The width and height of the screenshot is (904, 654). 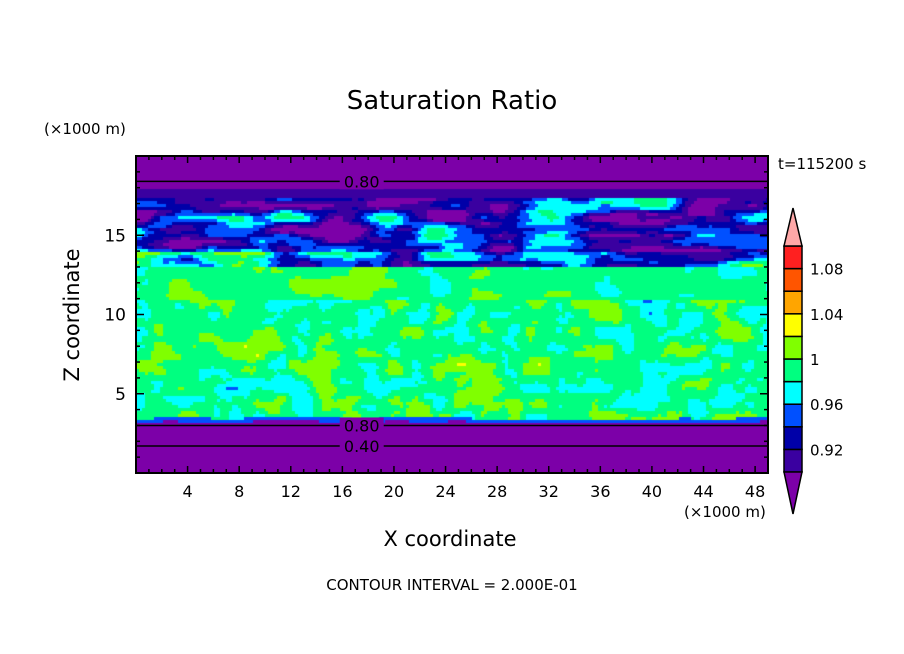 What do you see at coordinates (445, 491) in the screenshot?
I see `x-tick-label-24: 24` at bounding box center [445, 491].